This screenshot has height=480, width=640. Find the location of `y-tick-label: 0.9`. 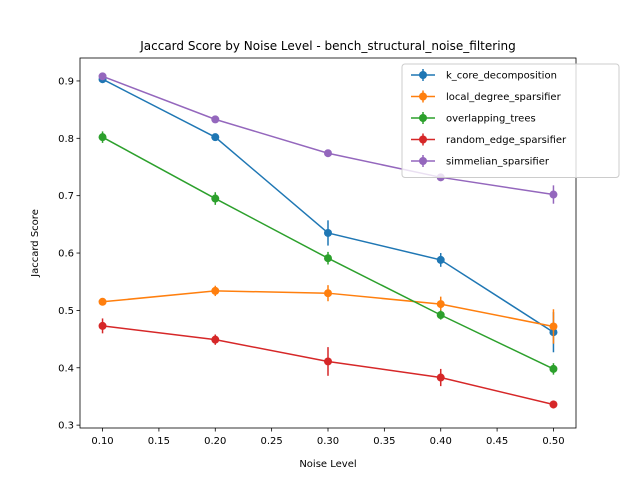

y-tick-label: 0.9 is located at coordinates (66, 81).